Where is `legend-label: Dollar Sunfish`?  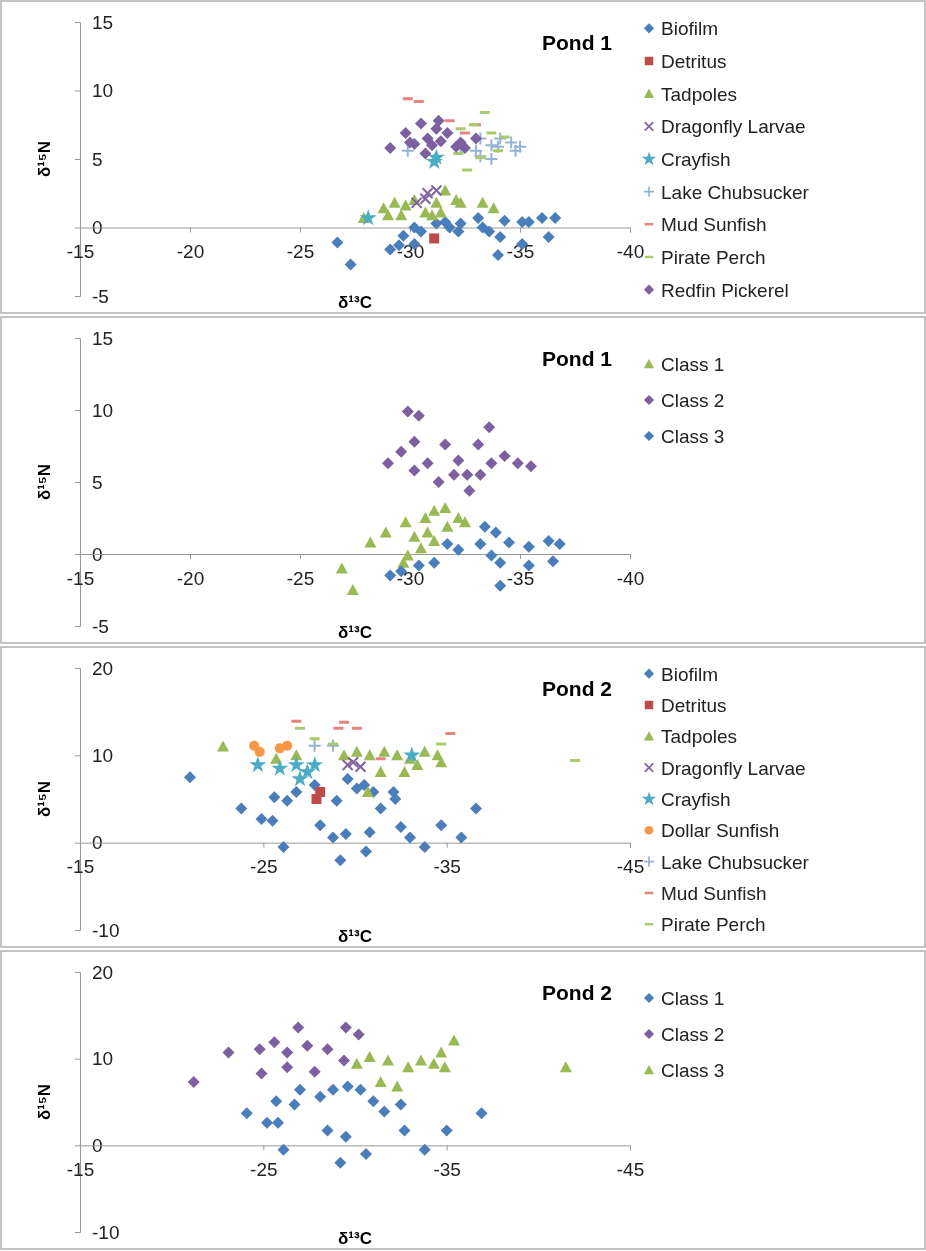
legend-label: Dollar Sunfish is located at coordinates (720, 831).